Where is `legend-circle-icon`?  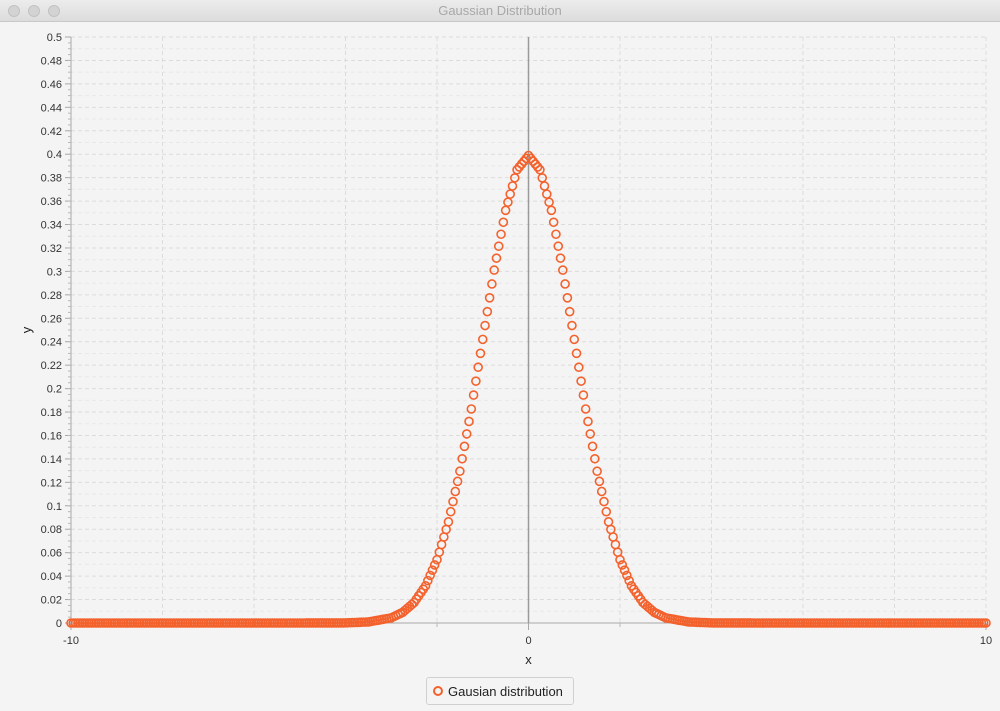
legend-circle-icon is located at coordinates (438, 691).